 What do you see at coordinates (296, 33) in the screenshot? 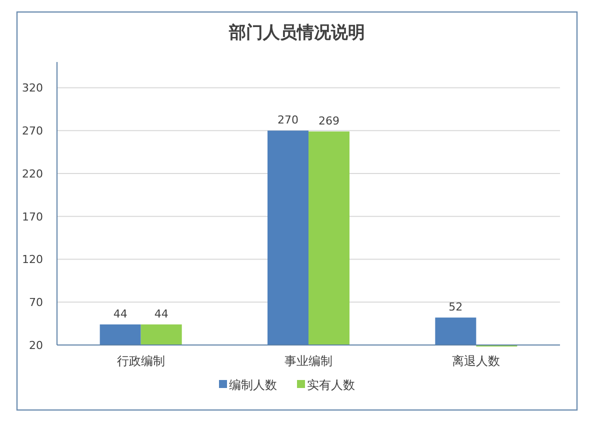
I see `chart-title: 部门人员情况说明` at bounding box center [296, 33].